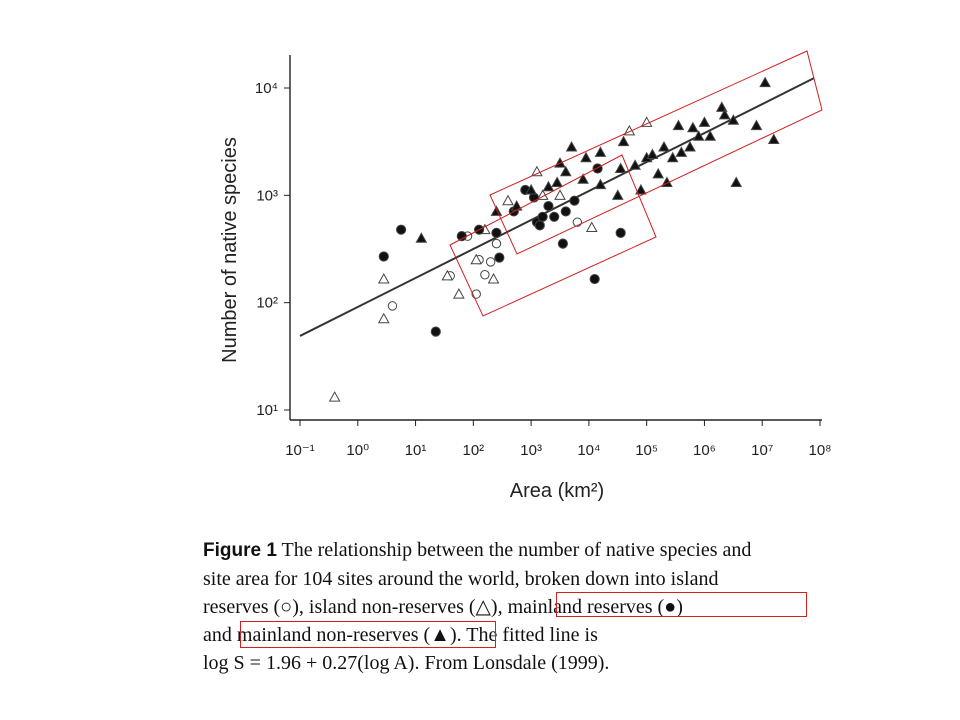 The height and width of the screenshot is (720, 960). Describe the element at coordinates (300, 450) in the screenshot. I see `x-tick-label: 10⁻¹` at that location.